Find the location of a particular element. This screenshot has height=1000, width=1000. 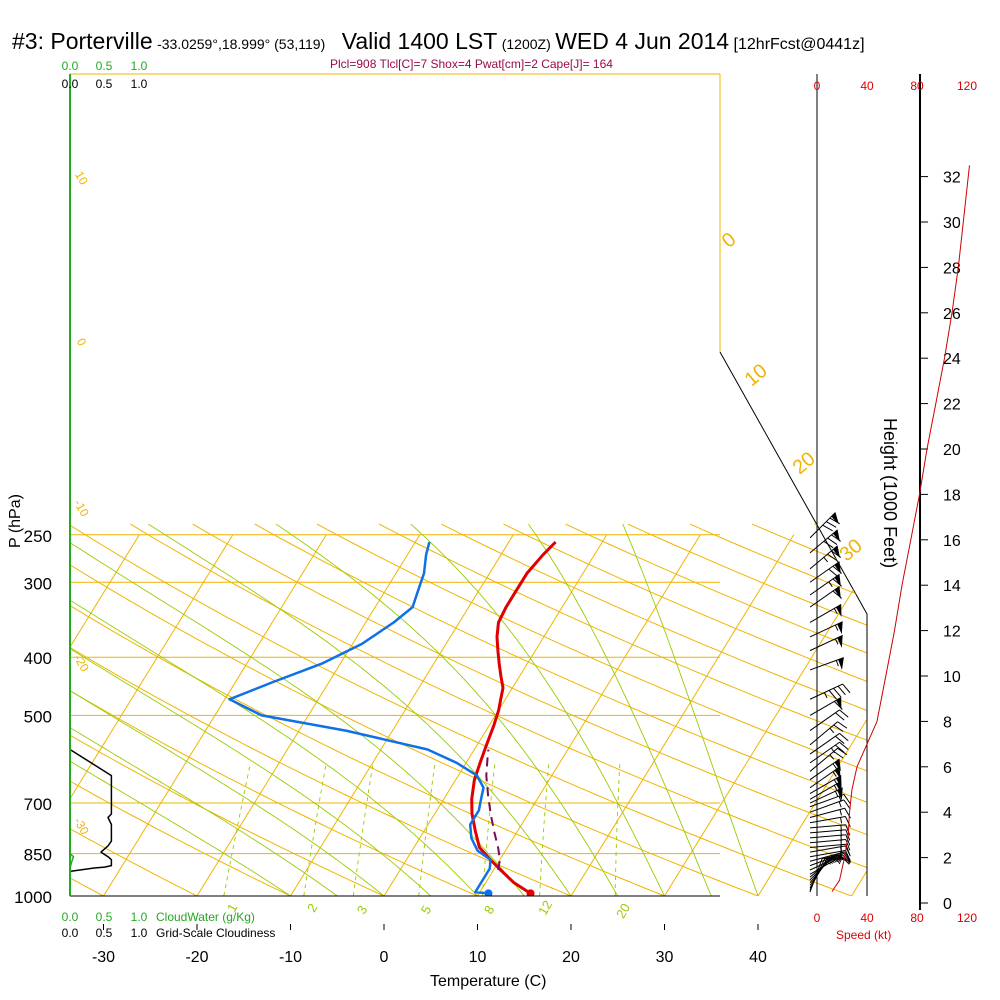

cloud-water-tick-top-1: 0.5 is located at coordinates (104, 66).